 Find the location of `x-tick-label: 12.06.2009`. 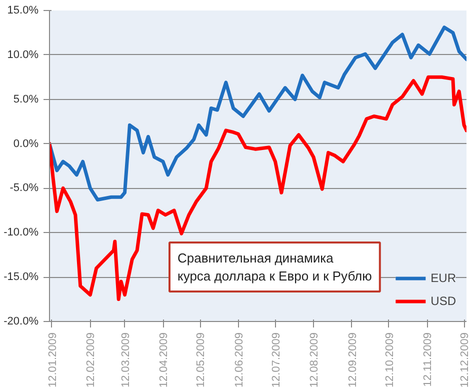

x-tick-label: 12.06.2009 is located at coordinates (239, 360).